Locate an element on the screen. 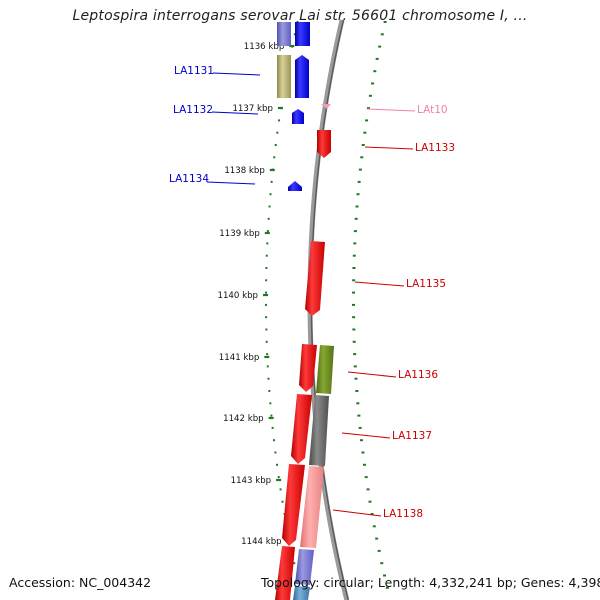 The width and height of the screenshot is (600, 600). gene-arrow-la1137 is located at coordinates (301, 429).